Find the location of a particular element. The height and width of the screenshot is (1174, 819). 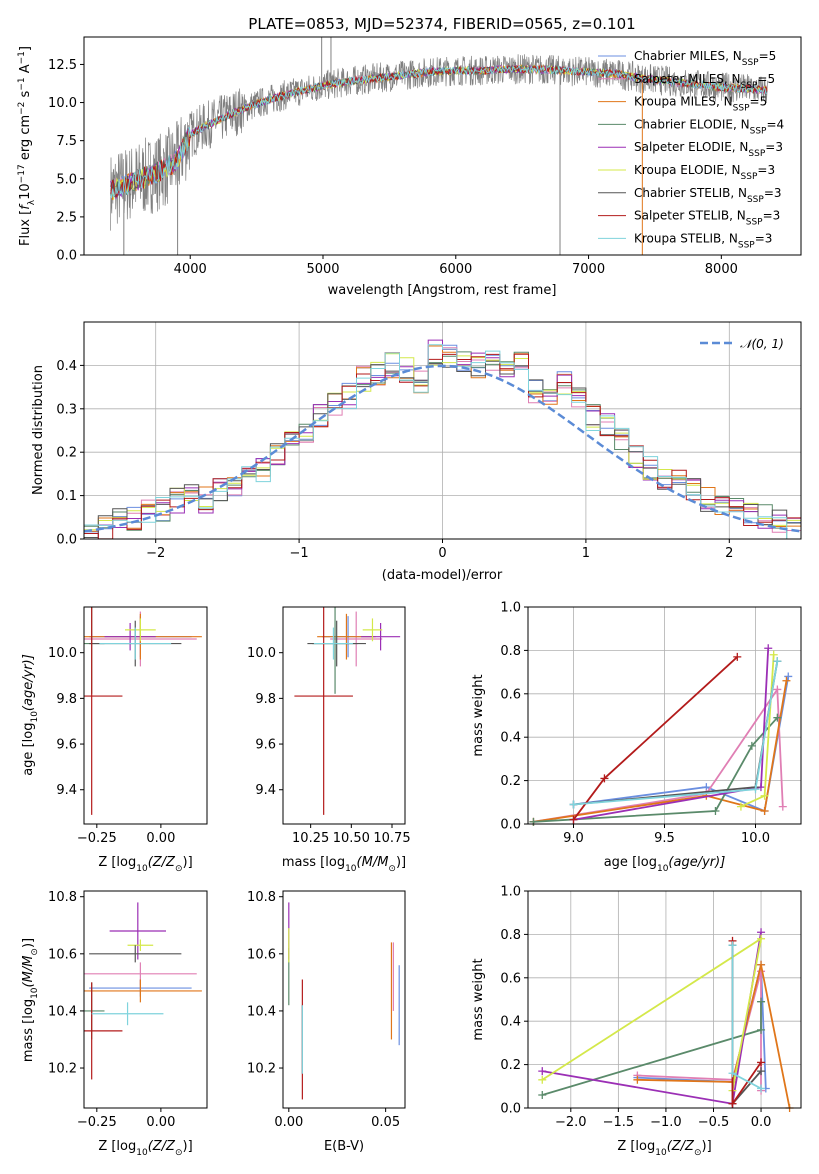

mass_vs_Z-xlabel: Z [log10(Z/Z⊙)] is located at coordinates (145, 1148).